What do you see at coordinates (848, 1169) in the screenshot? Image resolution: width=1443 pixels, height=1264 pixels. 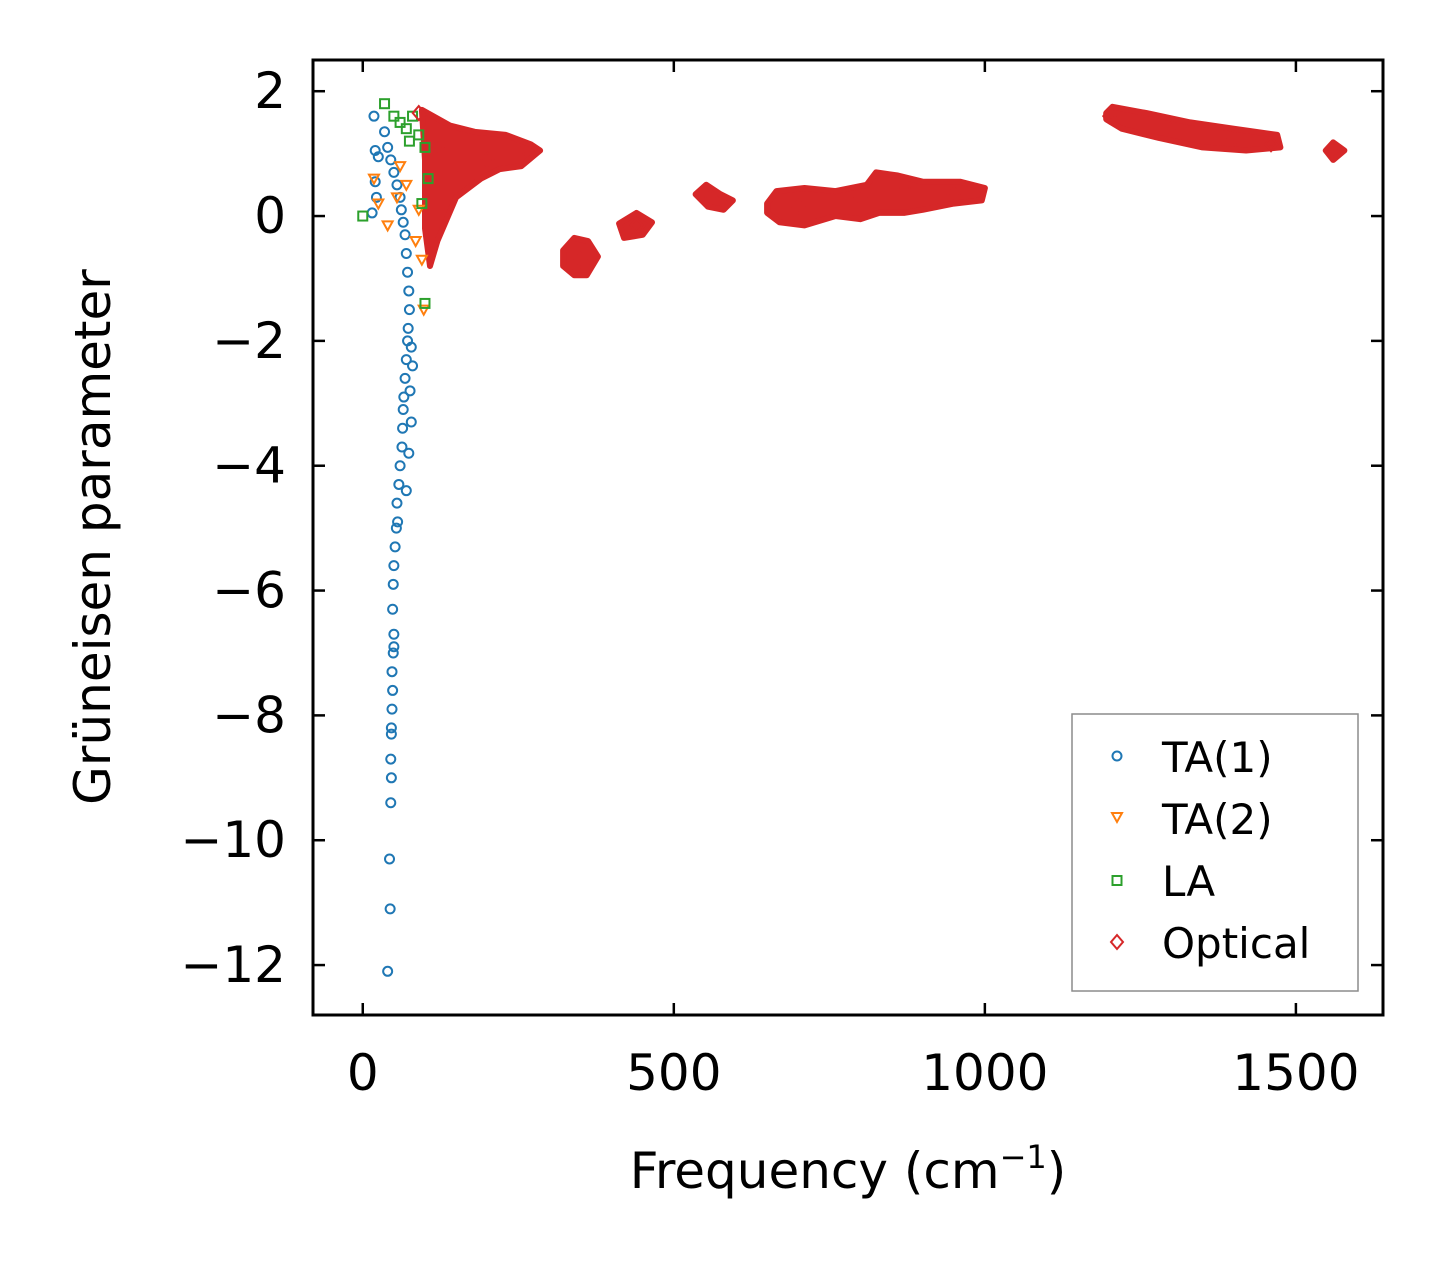 I see `x-axis-label: Frequency (cm−1)` at bounding box center [848, 1169].